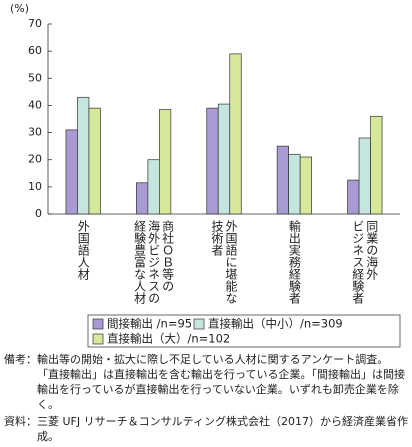 Image resolution: width=412 pixels, height=447 pixels. What do you see at coordinates (20, 359) in the screenshot?
I see `notes-label: 備考：` at bounding box center [20, 359].